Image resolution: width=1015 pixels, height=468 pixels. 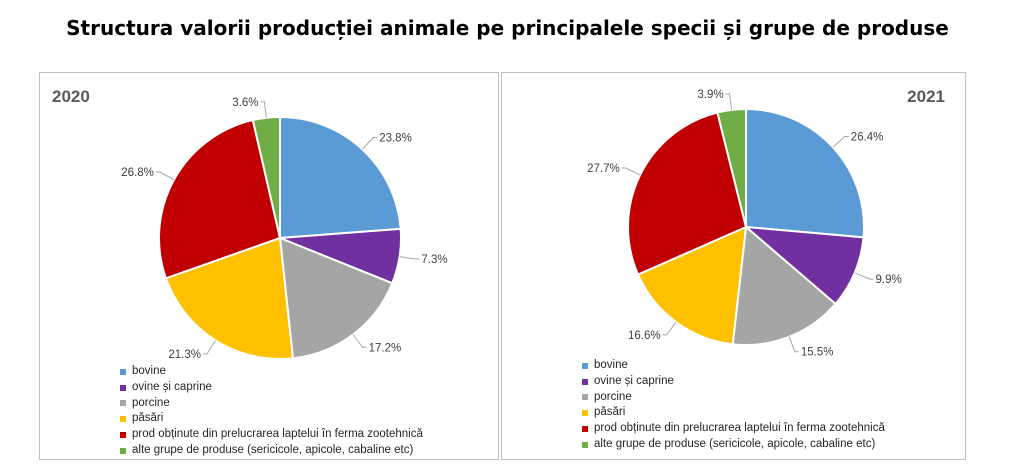 I want to click on data-label: 23.8%, so click(x=395, y=139).